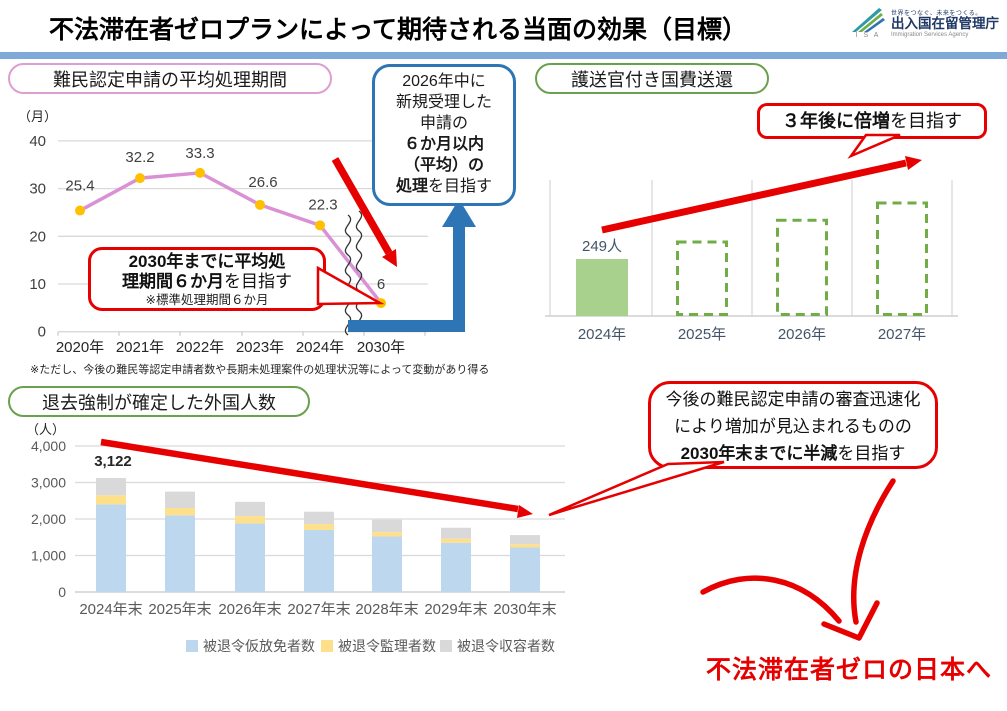 This screenshot has height=711, width=1007. What do you see at coordinates (207, 281) in the screenshot?
I see `refugee-goal-line2: 理期間６か月を目指す` at bounding box center [207, 281].